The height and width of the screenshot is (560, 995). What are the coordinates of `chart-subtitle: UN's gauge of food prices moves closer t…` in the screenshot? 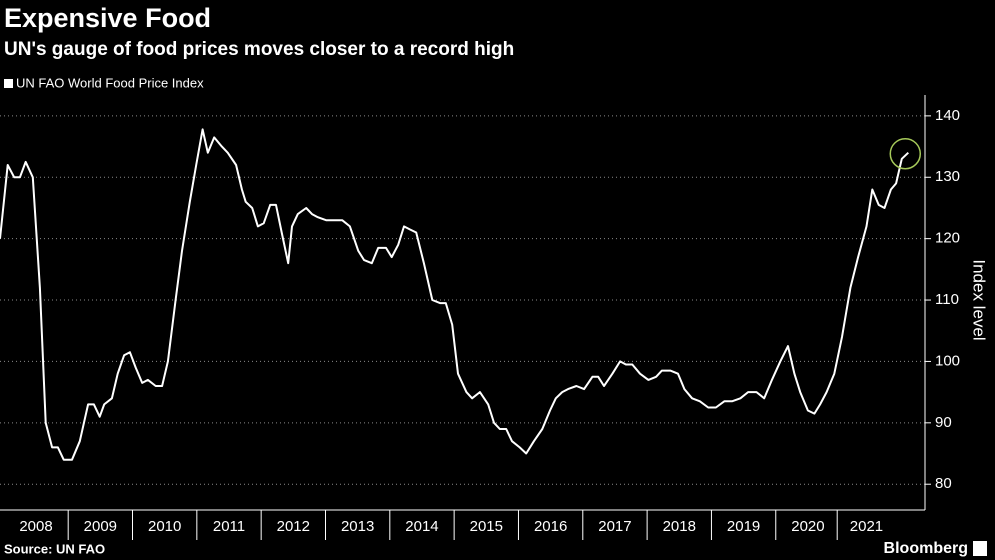 It's located at (259, 49).